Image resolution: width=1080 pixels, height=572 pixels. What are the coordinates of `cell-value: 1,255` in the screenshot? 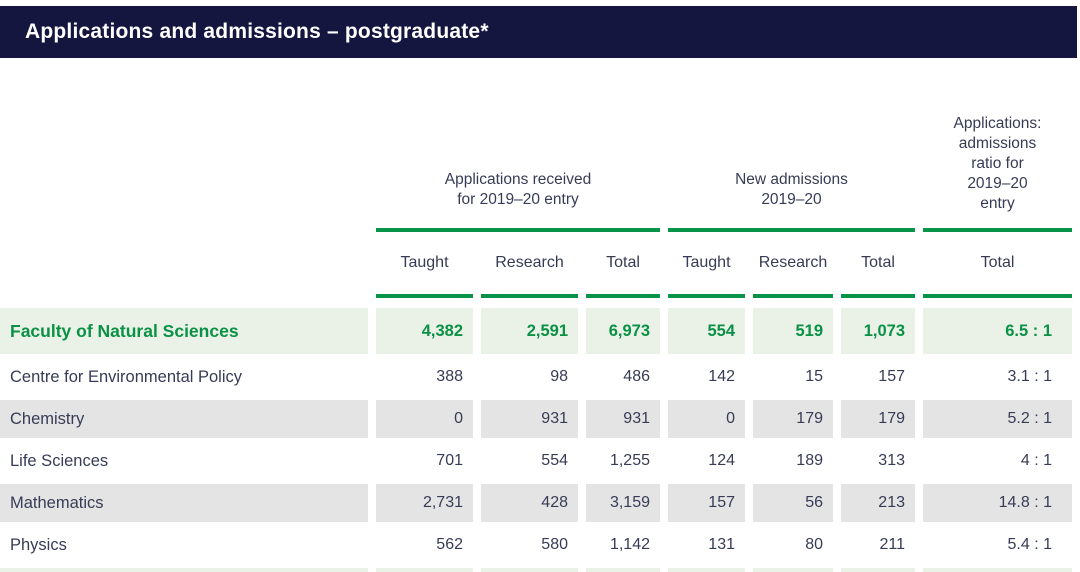 It's located at (623, 461).